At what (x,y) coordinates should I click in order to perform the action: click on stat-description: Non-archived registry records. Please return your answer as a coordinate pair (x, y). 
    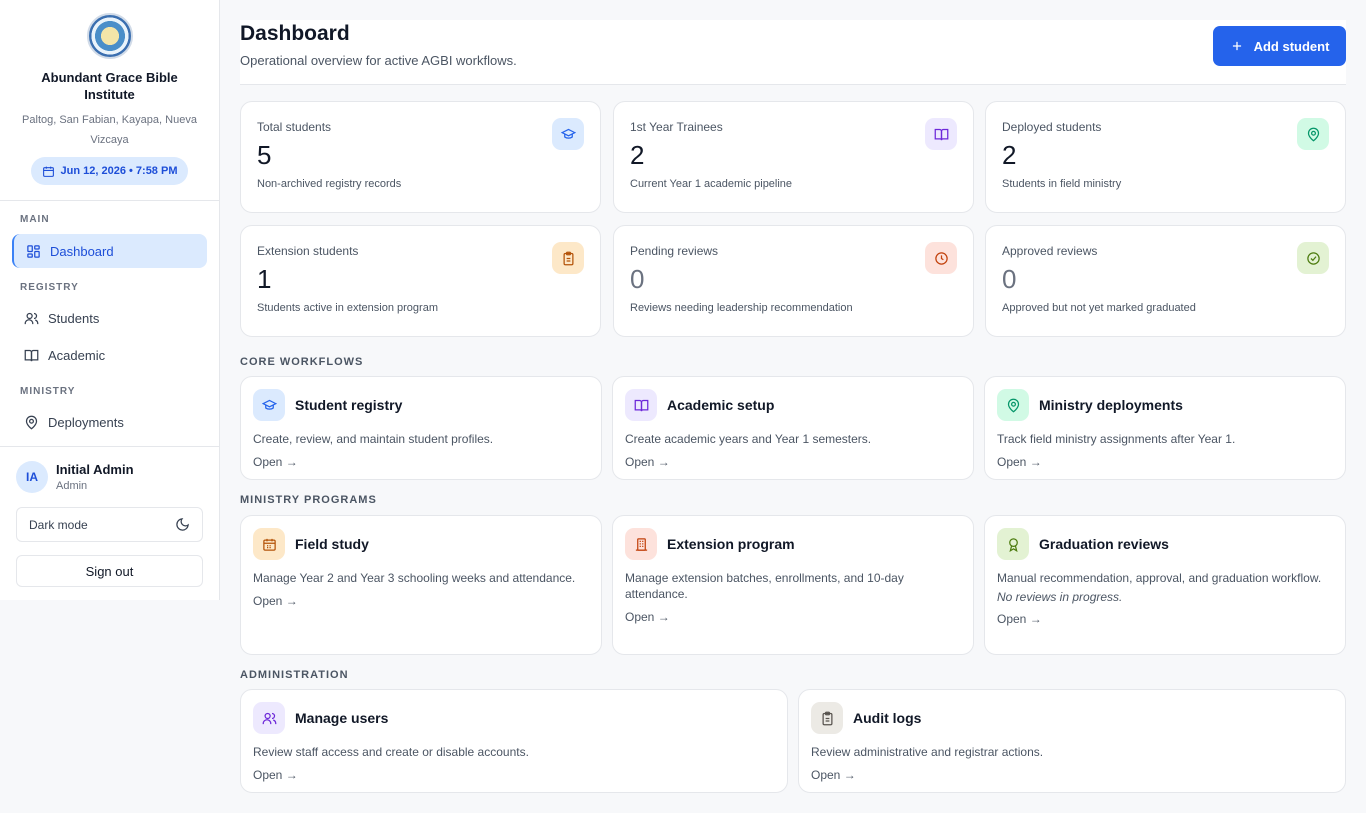
    Looking at the image, I should click on (329, 184).